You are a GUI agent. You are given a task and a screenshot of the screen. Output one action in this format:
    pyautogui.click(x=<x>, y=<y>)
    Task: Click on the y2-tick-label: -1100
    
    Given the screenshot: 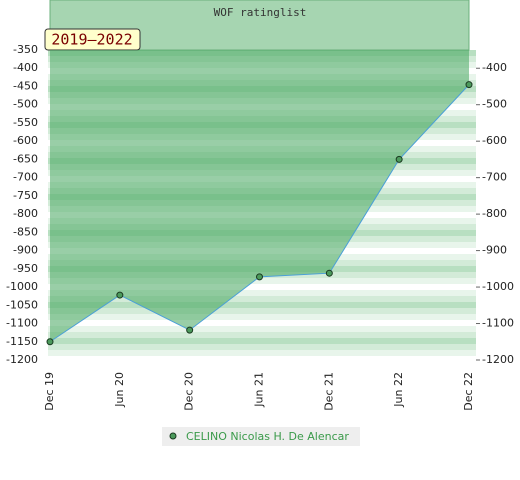 What is the action you would take?
    pyautogui.click(x=498, y=323)
    